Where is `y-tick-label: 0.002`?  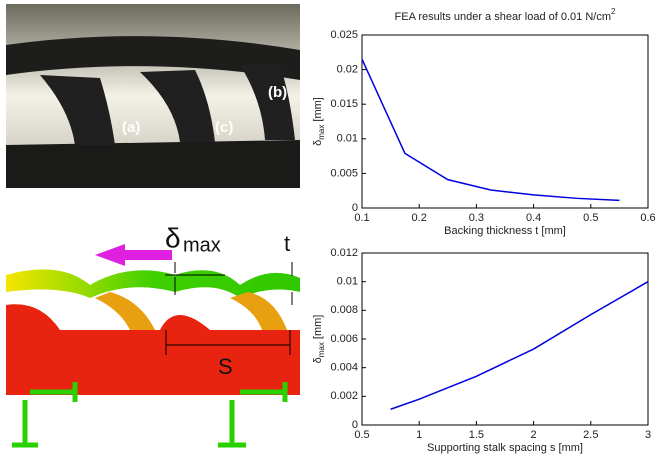
y-tick-label: 0.002 is located at coordinates (344, 396).